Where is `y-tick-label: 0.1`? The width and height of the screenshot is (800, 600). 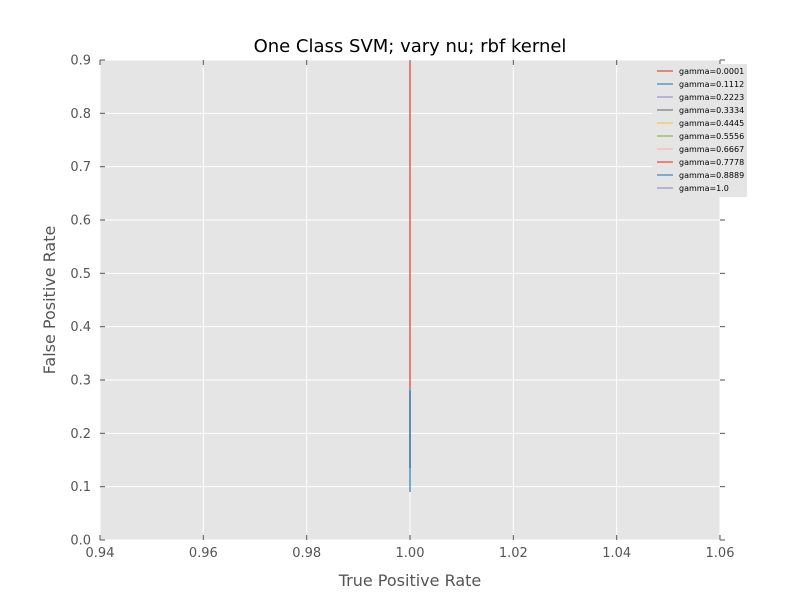 y-tick-label: 0.1 is located at coordinates (80, 487).